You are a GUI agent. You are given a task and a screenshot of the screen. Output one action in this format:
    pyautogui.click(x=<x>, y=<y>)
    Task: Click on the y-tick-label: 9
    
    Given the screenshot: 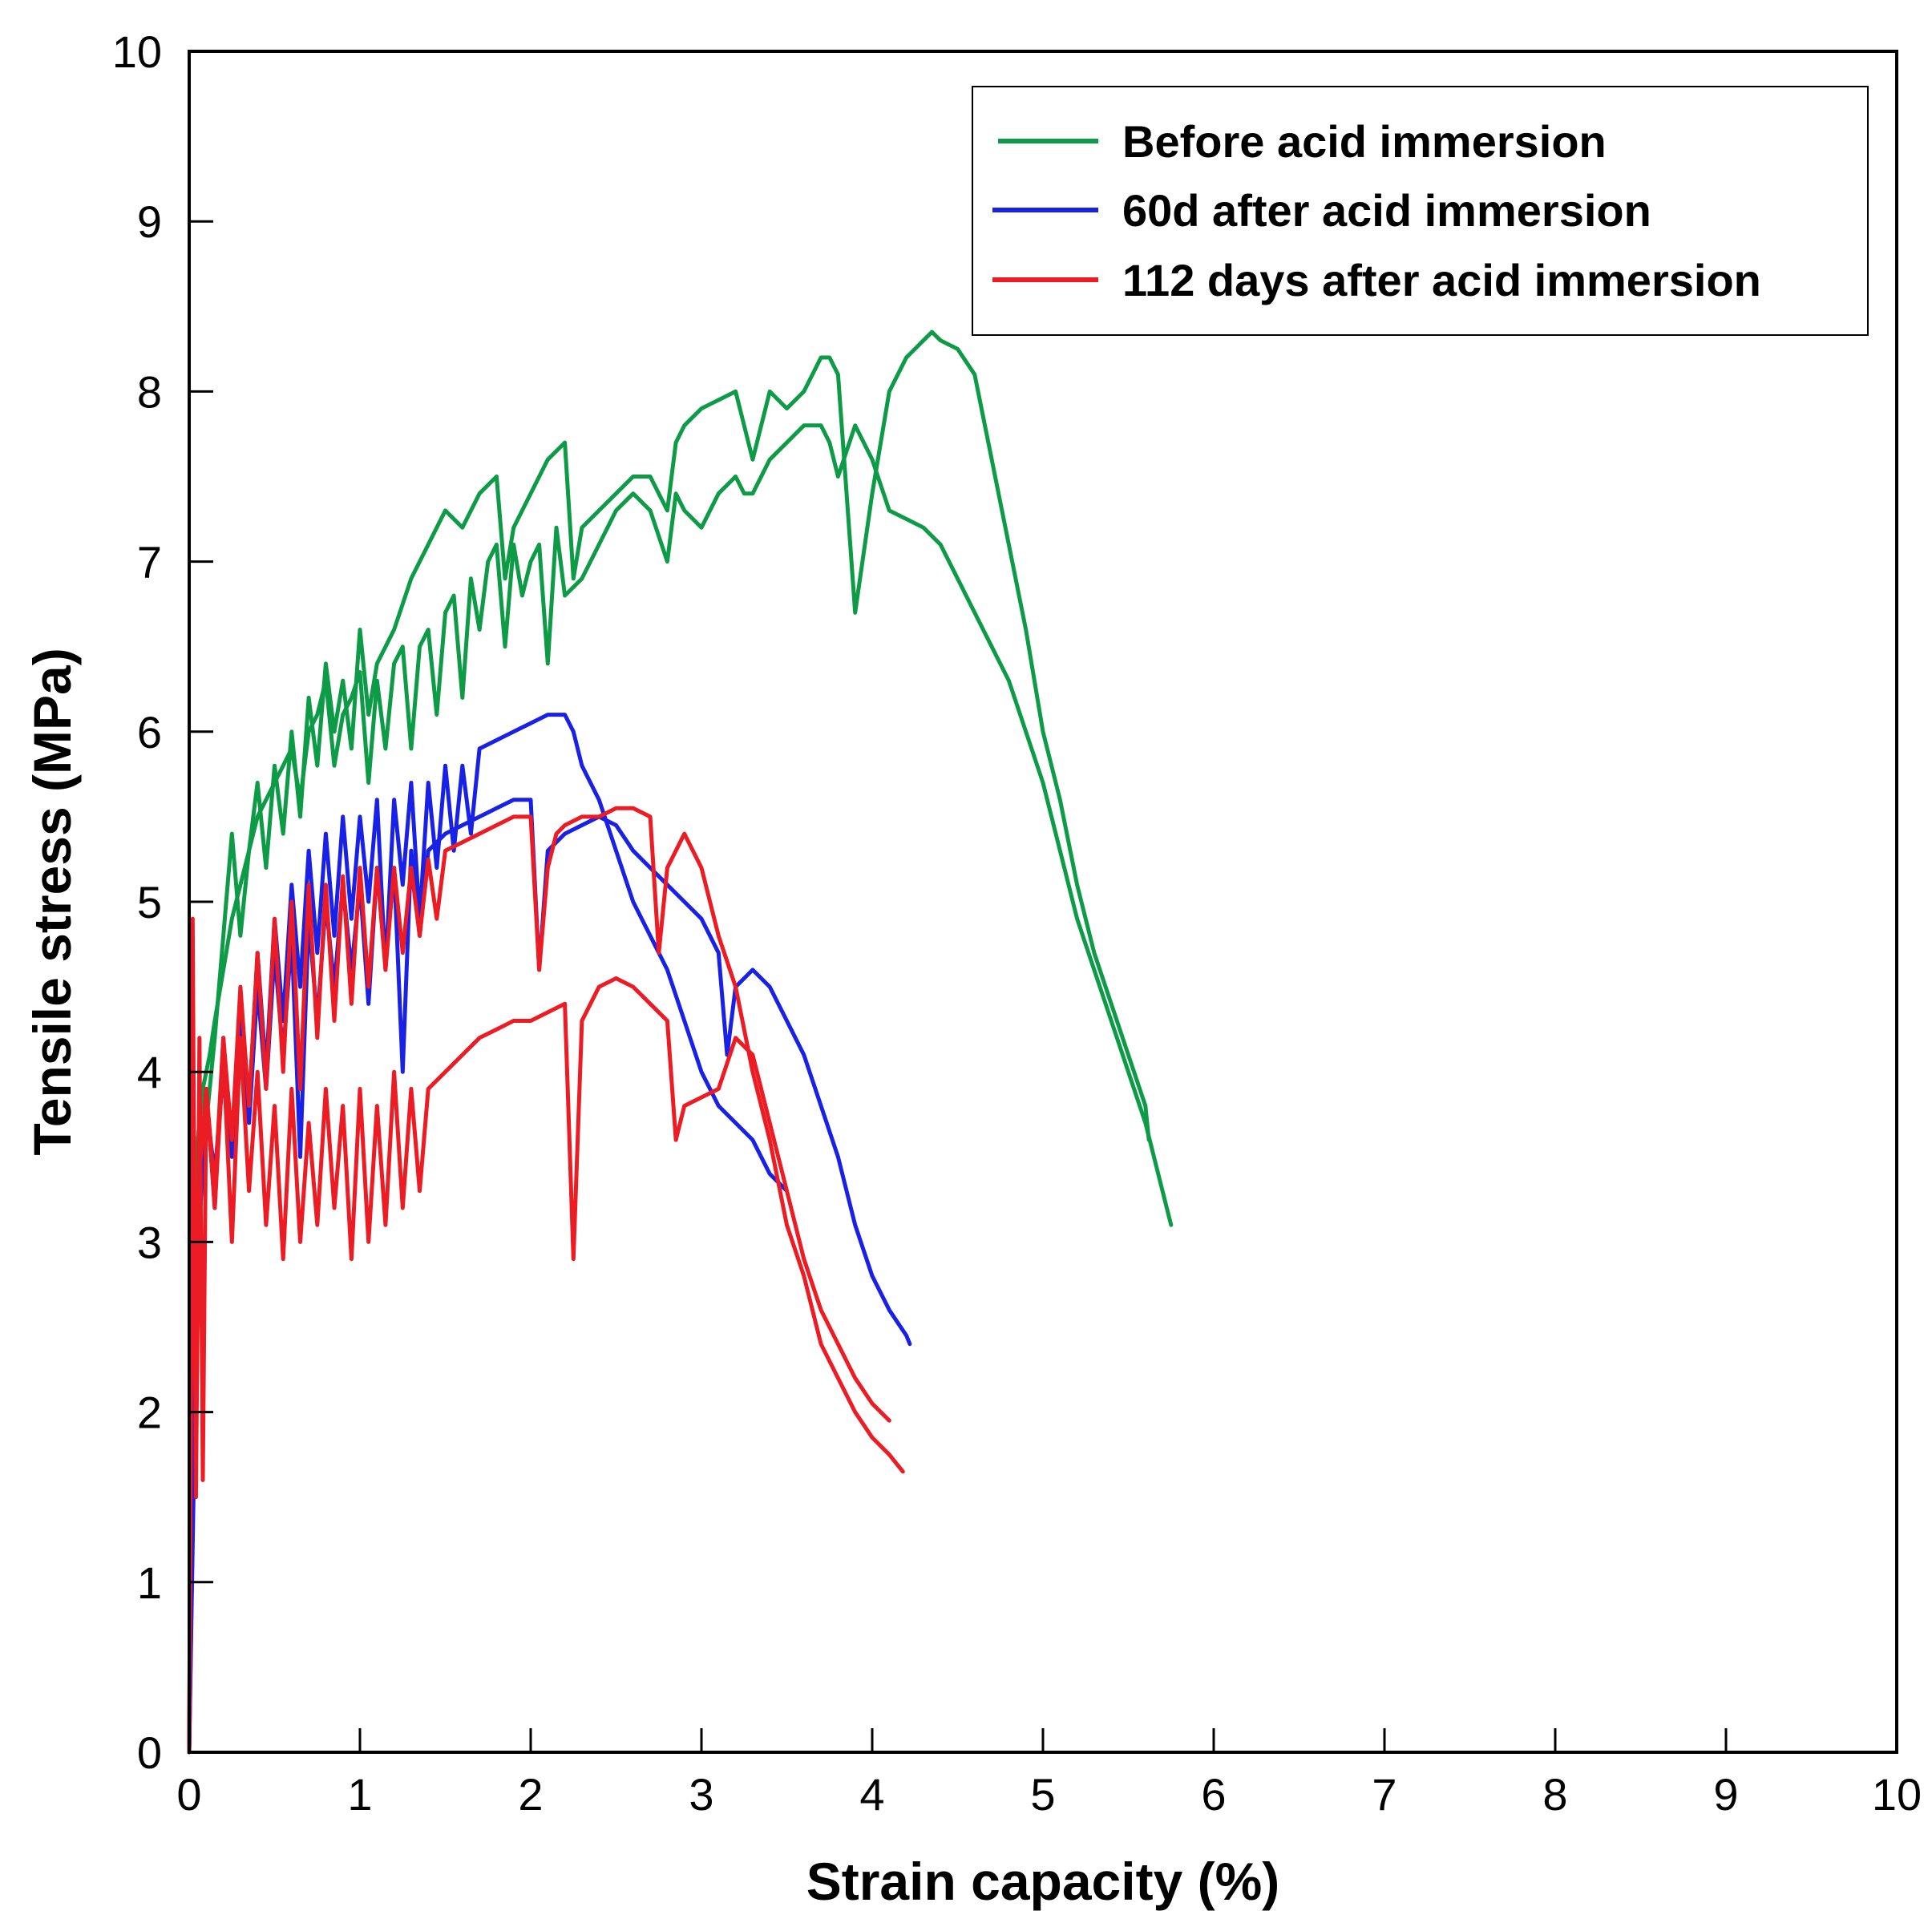 What is the action you would take?
    pyautogui.click(x=149, y=221)
    